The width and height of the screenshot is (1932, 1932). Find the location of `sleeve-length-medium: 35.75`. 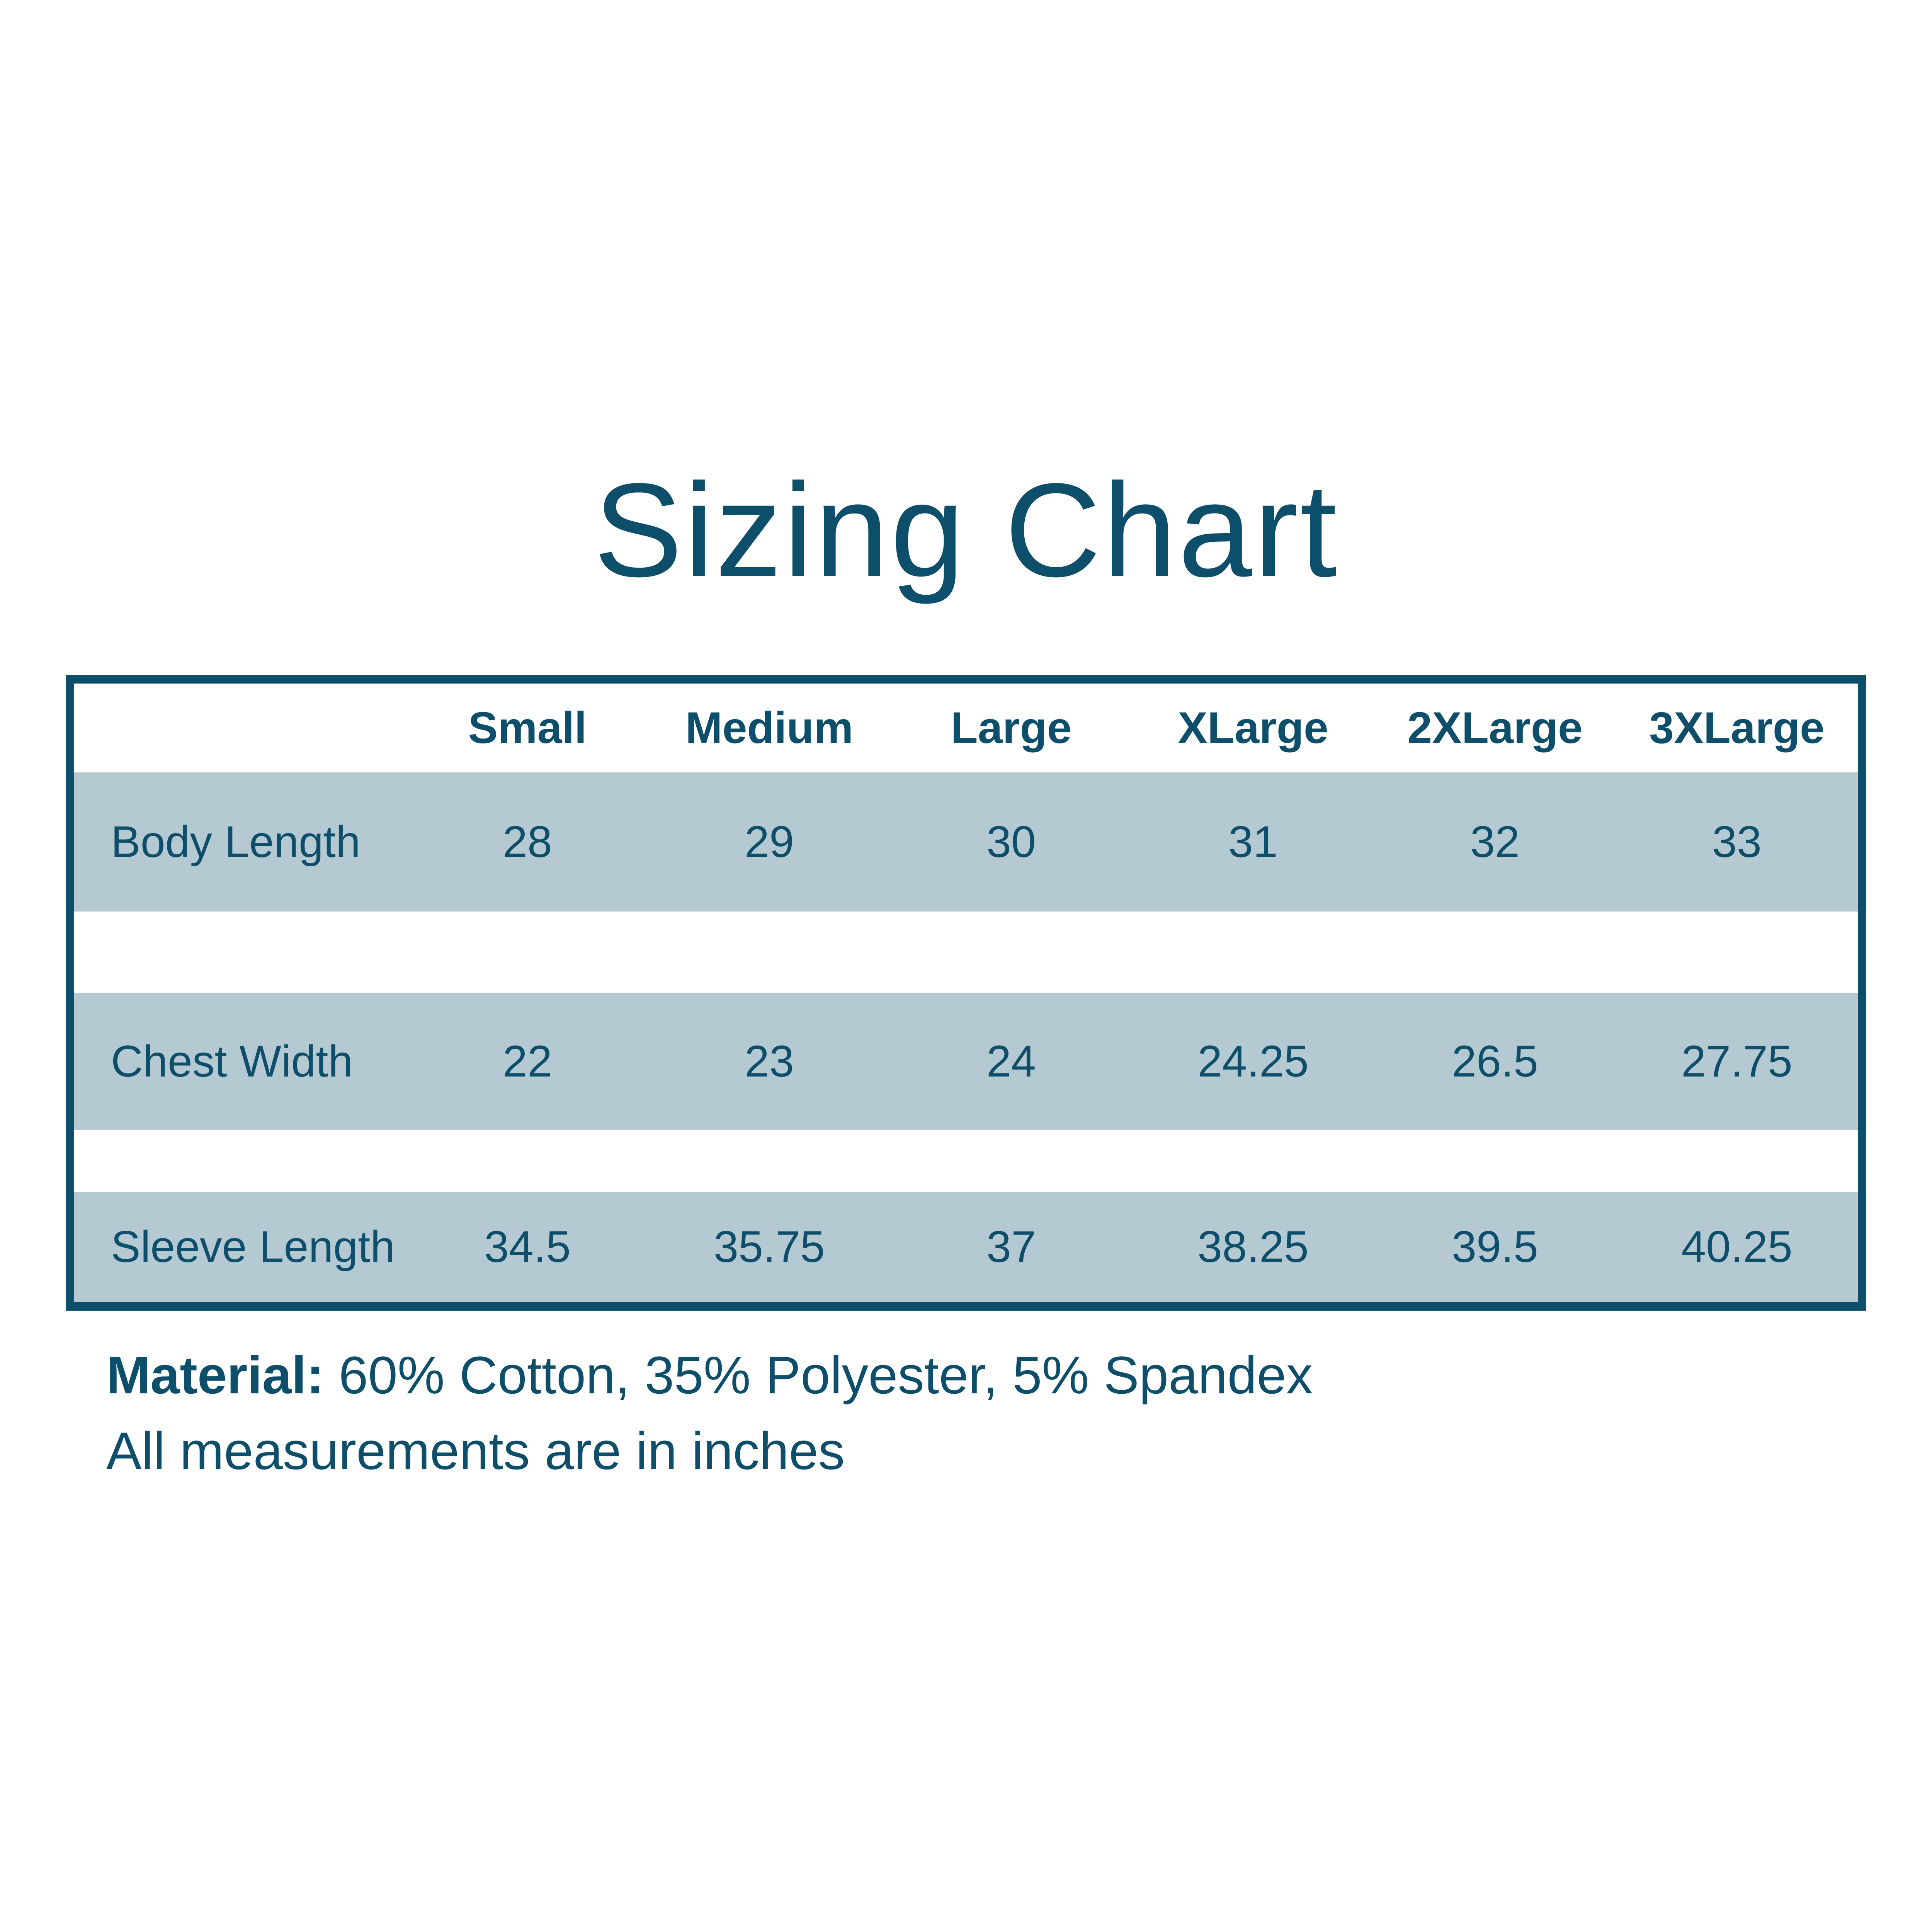

sleeve-length-medium: 35.75 is located at coordinates (770, 1247).